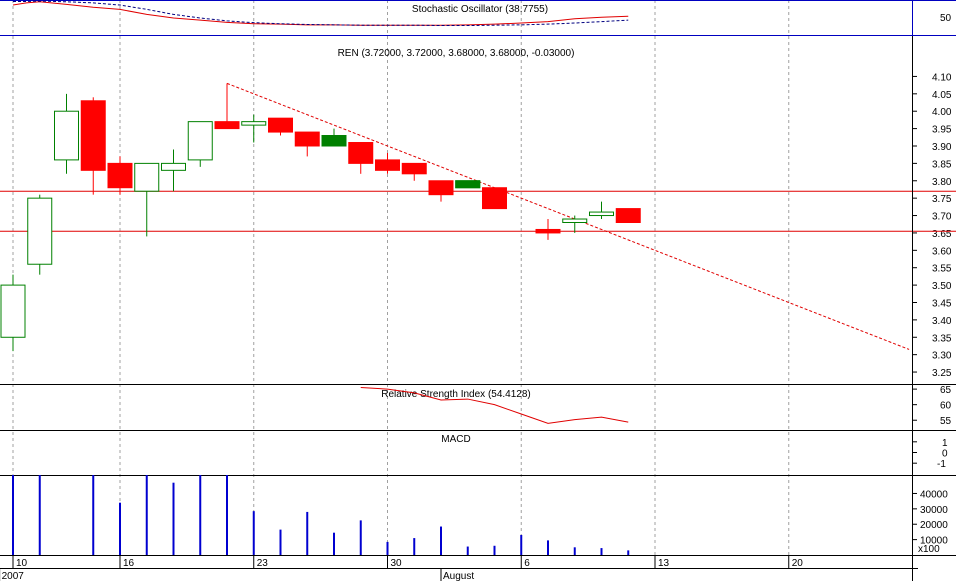 The height and width of the screenshot is (586, 956). Describe the element at coordinates (942, 286) in the screenshot. I see `price-tick-label: 3.50` at that location.